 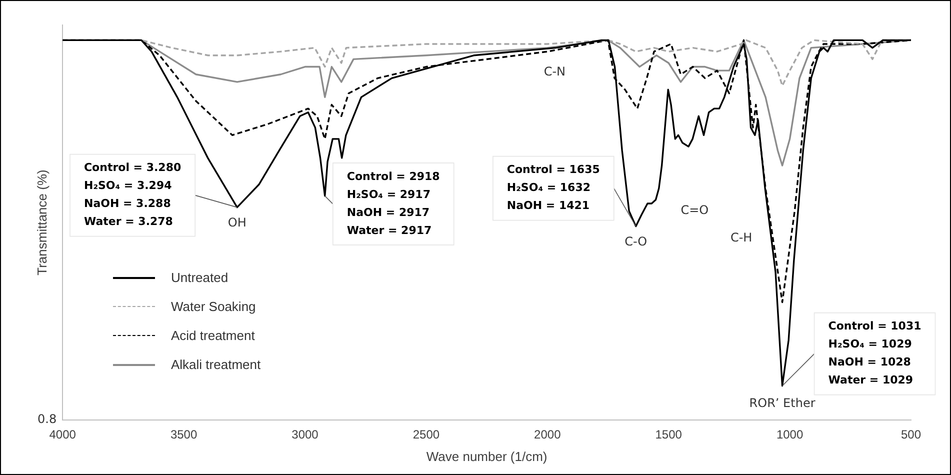 What do you see at coordinates (782, 403) in the screenshot?
I see `annotation: ROR’ Ether` at bounding box center [782, 403].